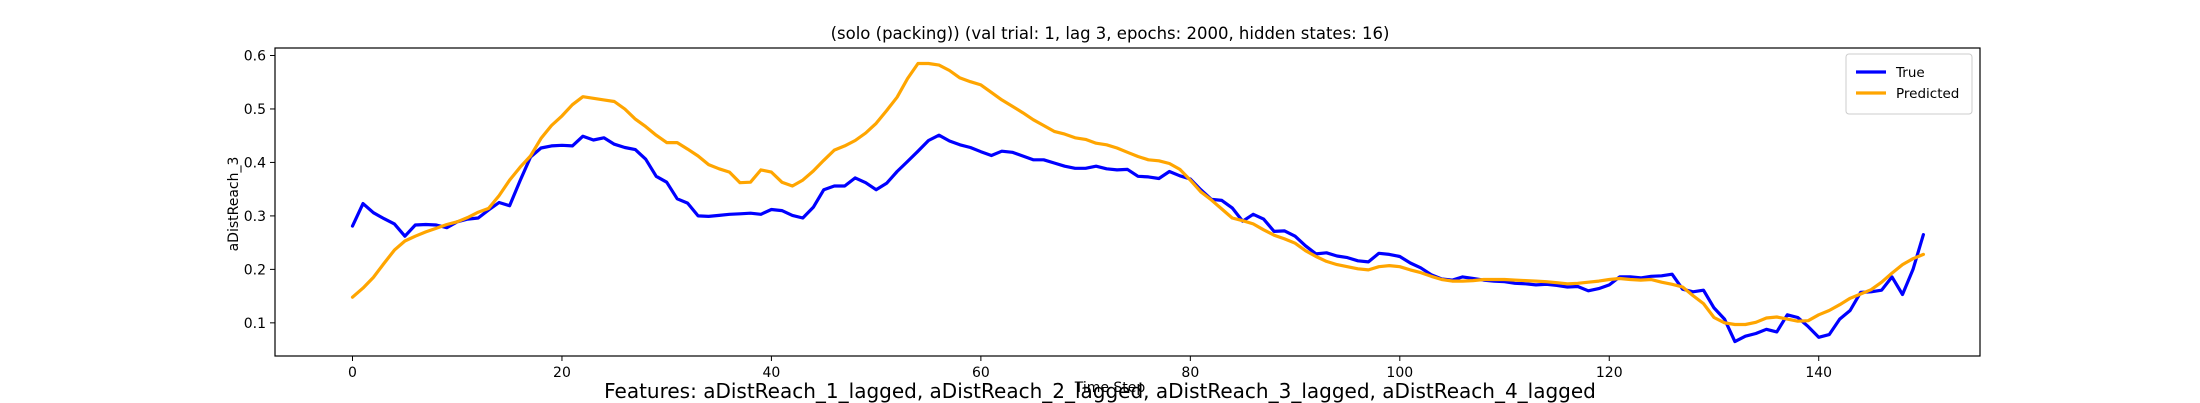 This screenshot has width=2200, height=403. What do you see at coordinates (255, 270) in the screenshot?
I see `y-tick-label: 0.2` at bounding box center [255, 270].